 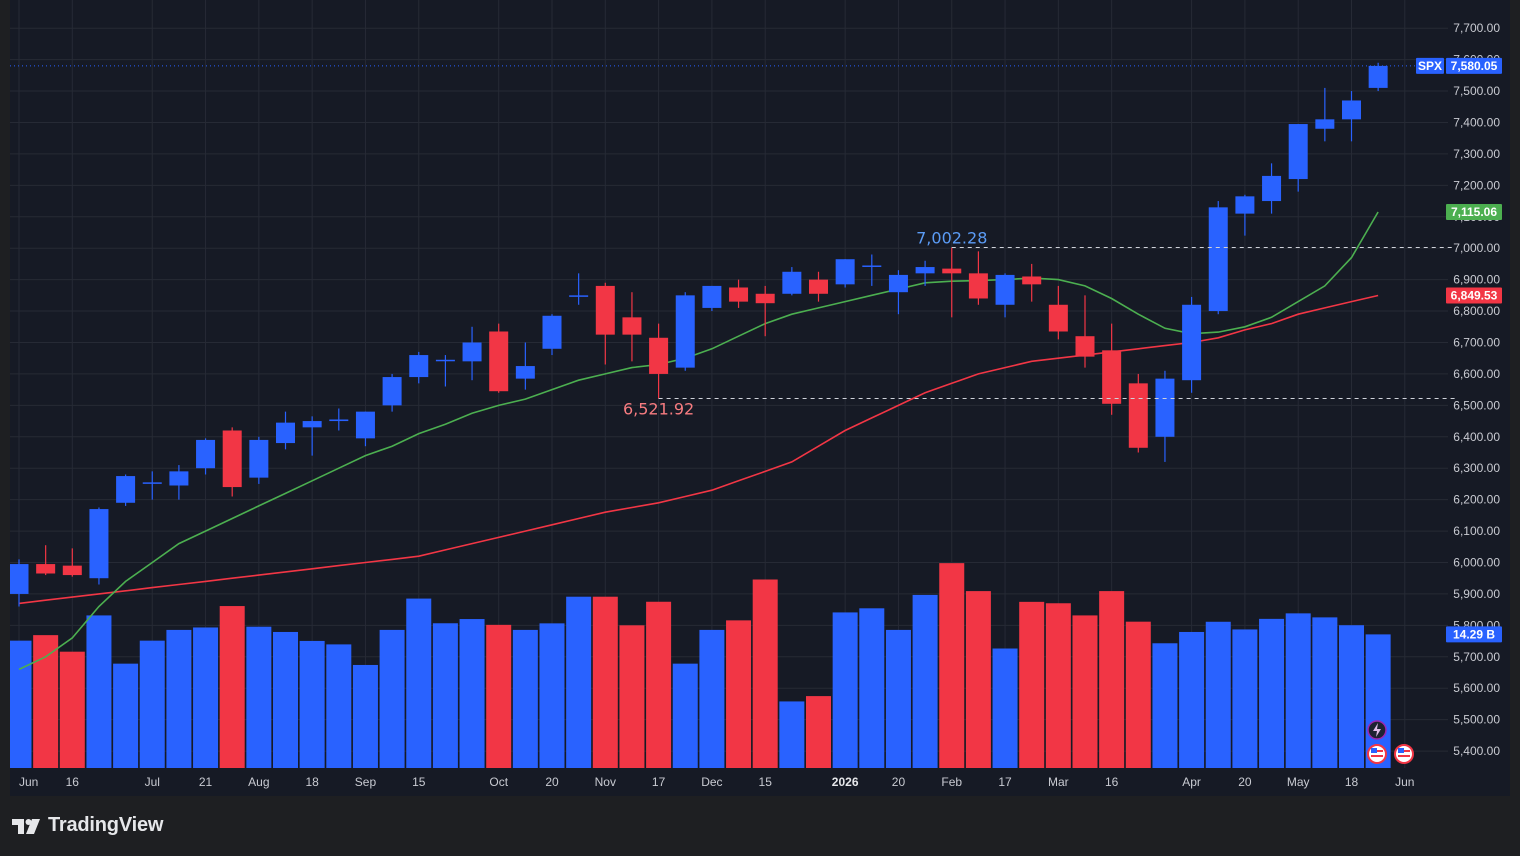 What do you see at coordinates (1476, 500) in the screenshot?
I see `price-tick-label: 6,200.00` at bounding box center [1476, 500].